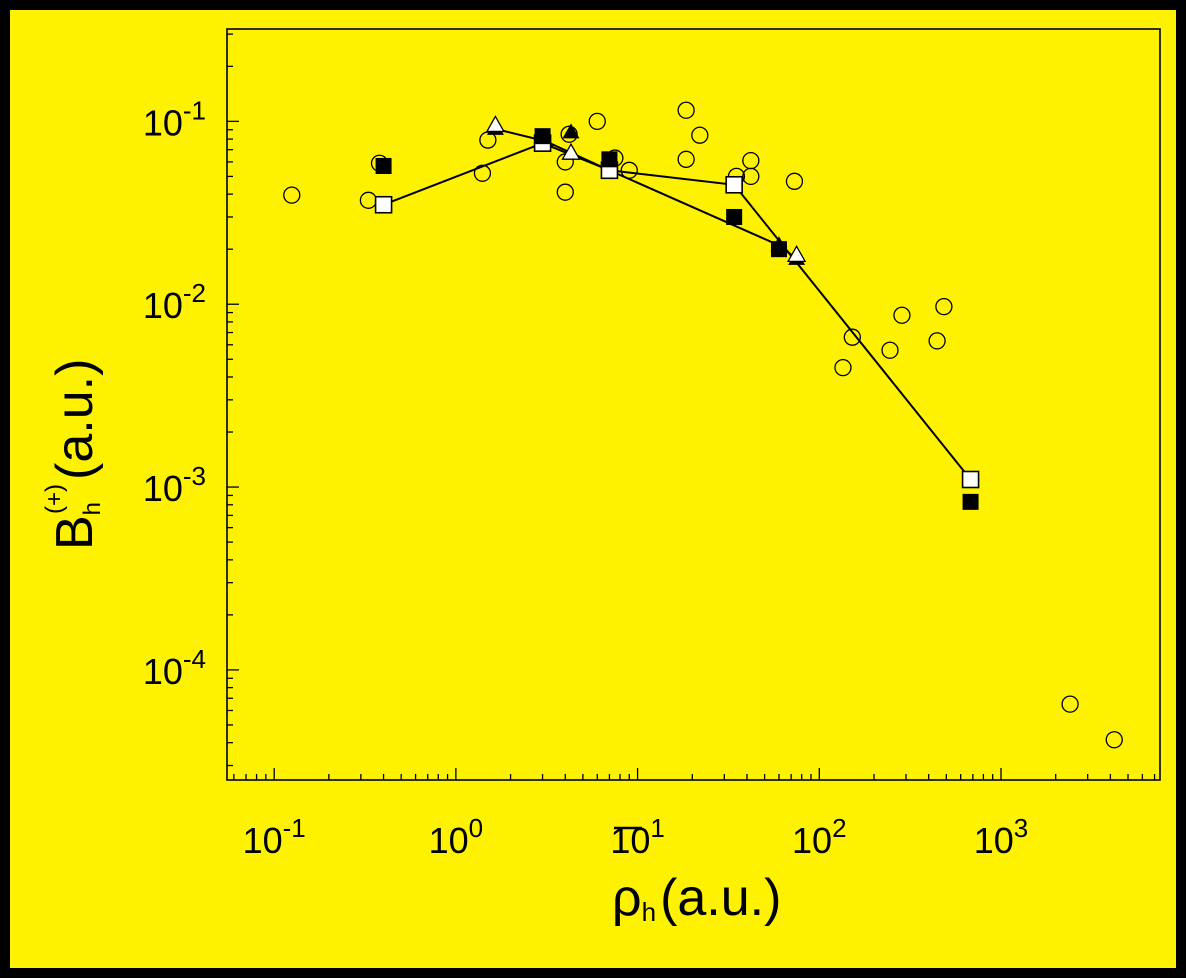 Image resolution: width=1186 pixels, height=978 pixels. I want to click on x-axis-title-symbol: ρ, so click(627, 898).